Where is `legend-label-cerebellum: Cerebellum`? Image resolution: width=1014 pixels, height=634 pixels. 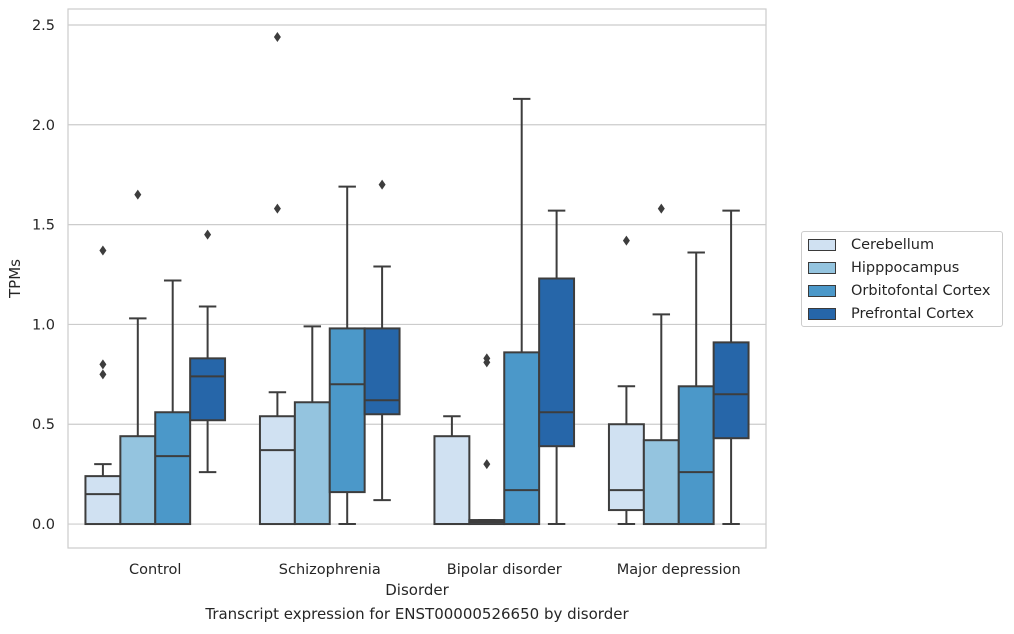 legend-label-cerebellum: Cerebellum is located at coordinates (893, 245).